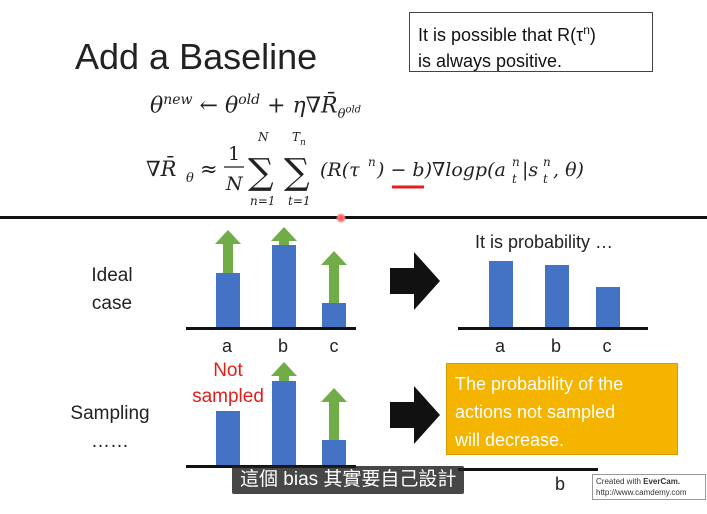  I want to click on sampling-gradient-chart, so click(271, 415).